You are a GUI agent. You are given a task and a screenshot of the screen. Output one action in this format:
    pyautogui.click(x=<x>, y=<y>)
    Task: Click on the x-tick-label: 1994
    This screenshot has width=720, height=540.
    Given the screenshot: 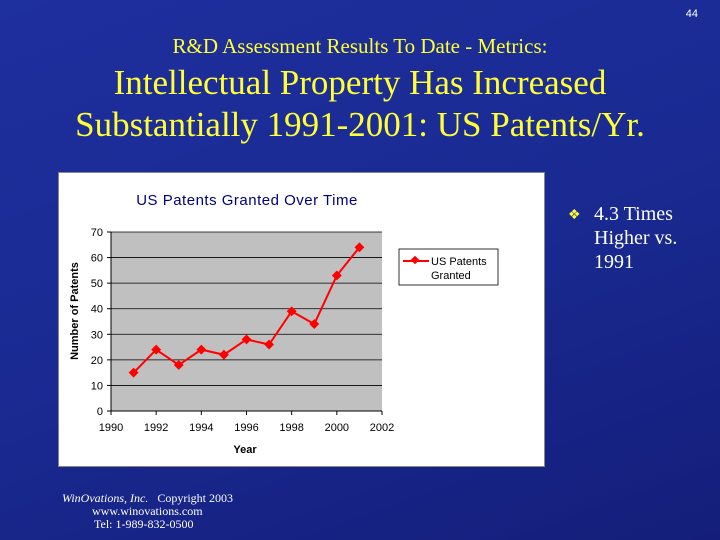 What is the action you would take?
    pyautogui.click(x=201, y=428)
    